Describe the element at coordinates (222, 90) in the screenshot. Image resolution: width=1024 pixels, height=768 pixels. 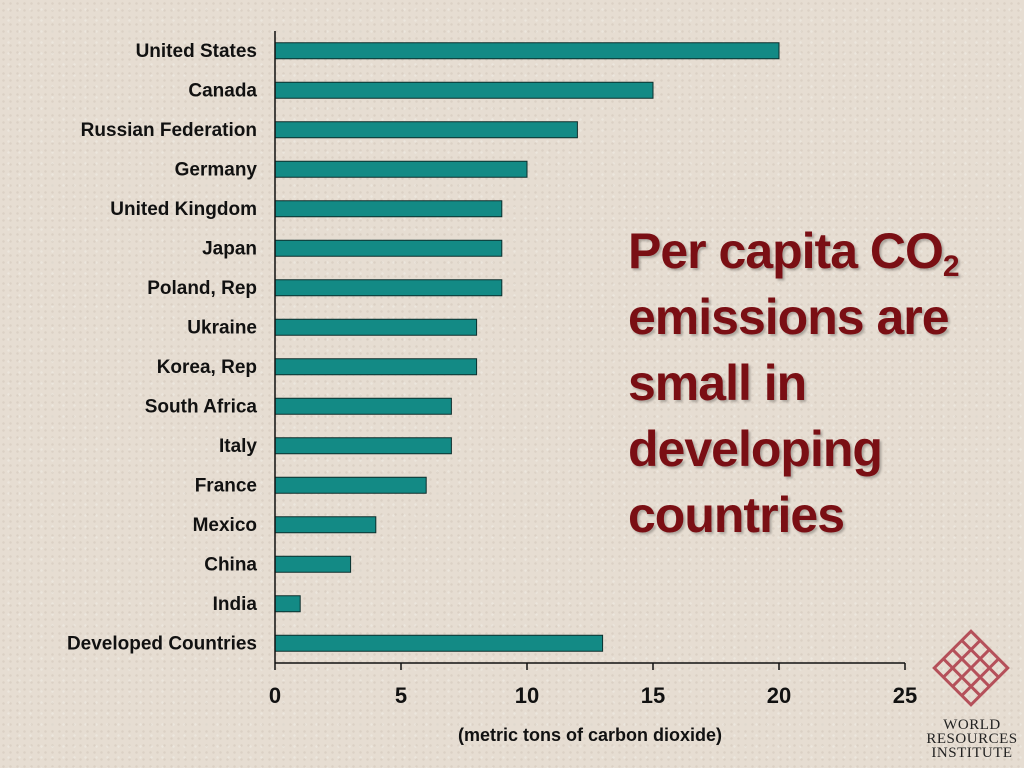
I see `category-label: Canada` at that location.